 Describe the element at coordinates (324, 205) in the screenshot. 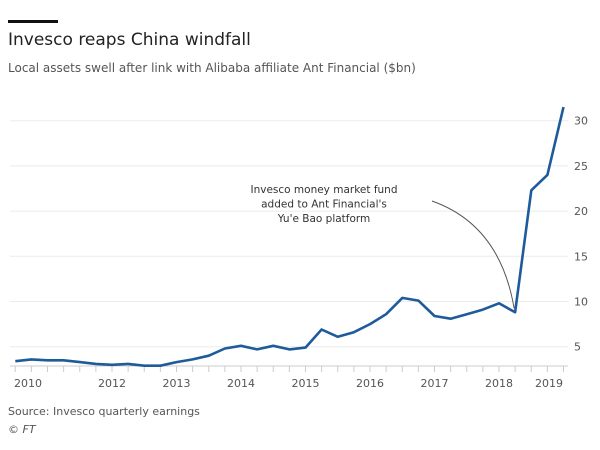

I see `annotation-text: added to Ant Financial's` at that location.